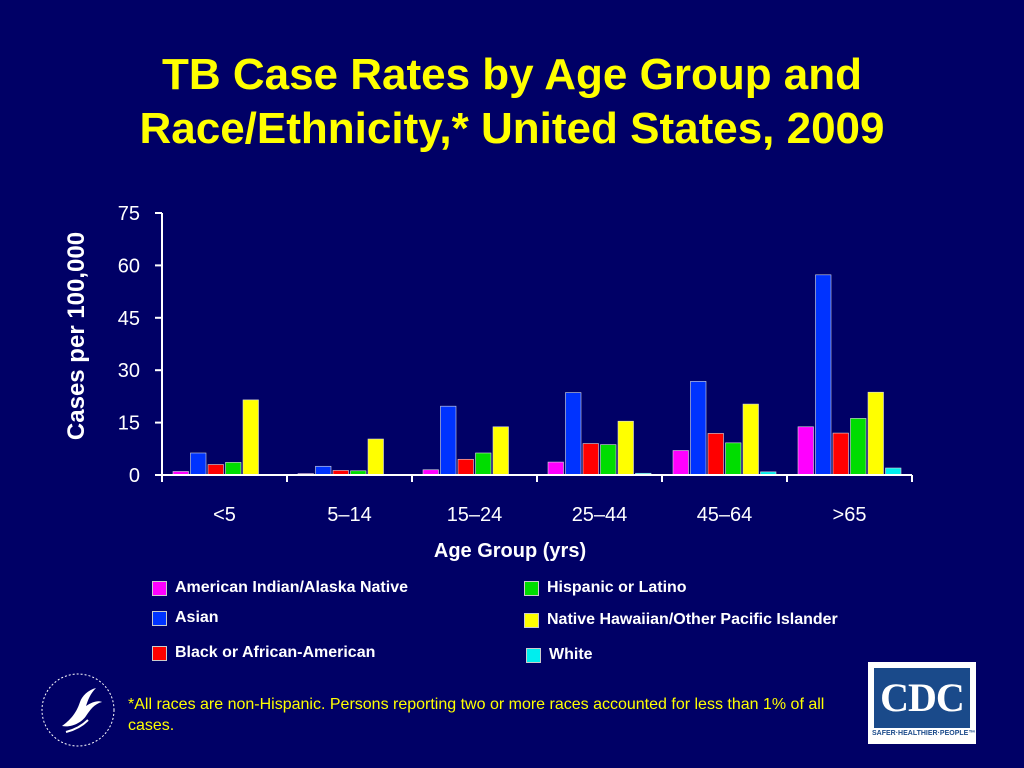 The height and width of the screenshot is (768, 1024). What do you see at coordinates (129, 424) in the screenshot?
I see `y-tick-label-1: 15` at bounding box center [129, 424].